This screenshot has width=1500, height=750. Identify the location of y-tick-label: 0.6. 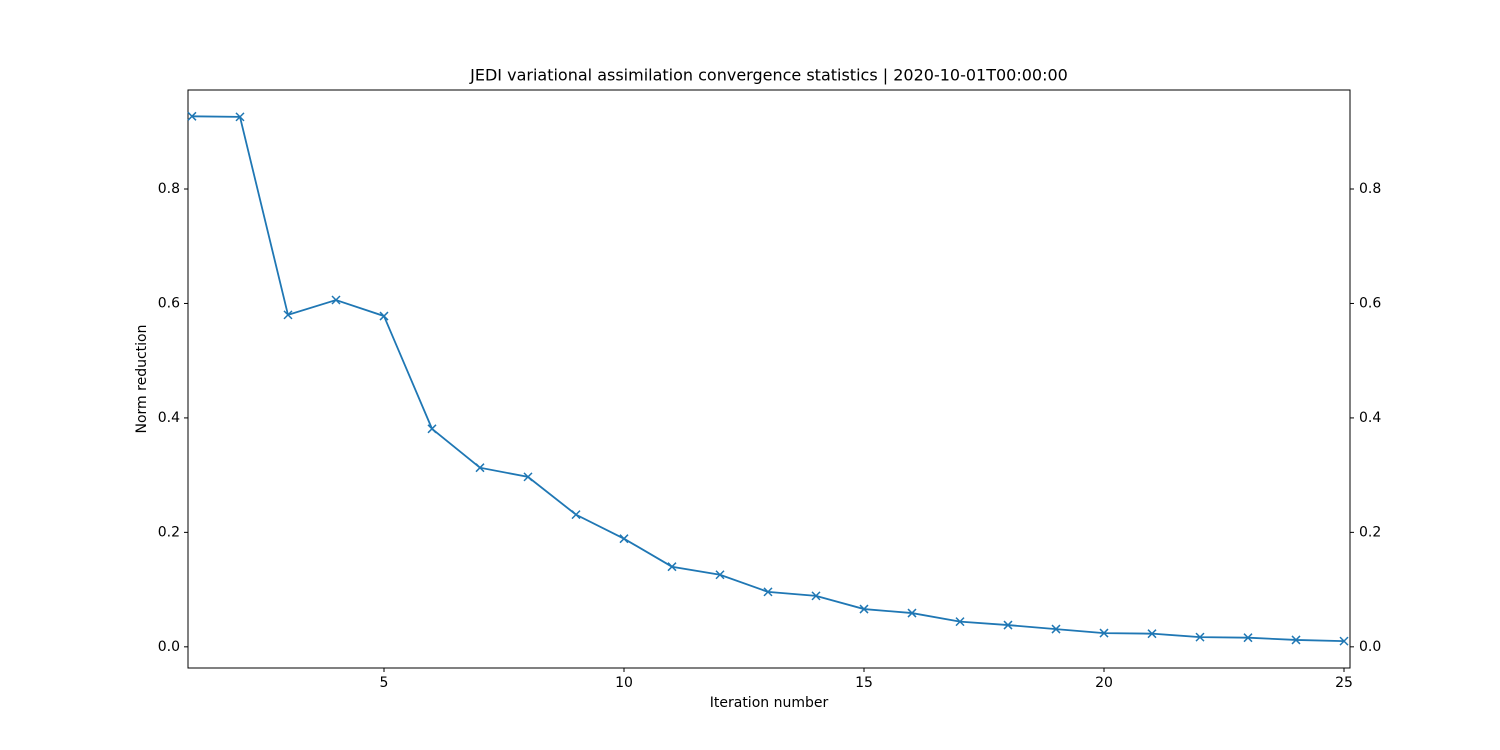
(169, 303).